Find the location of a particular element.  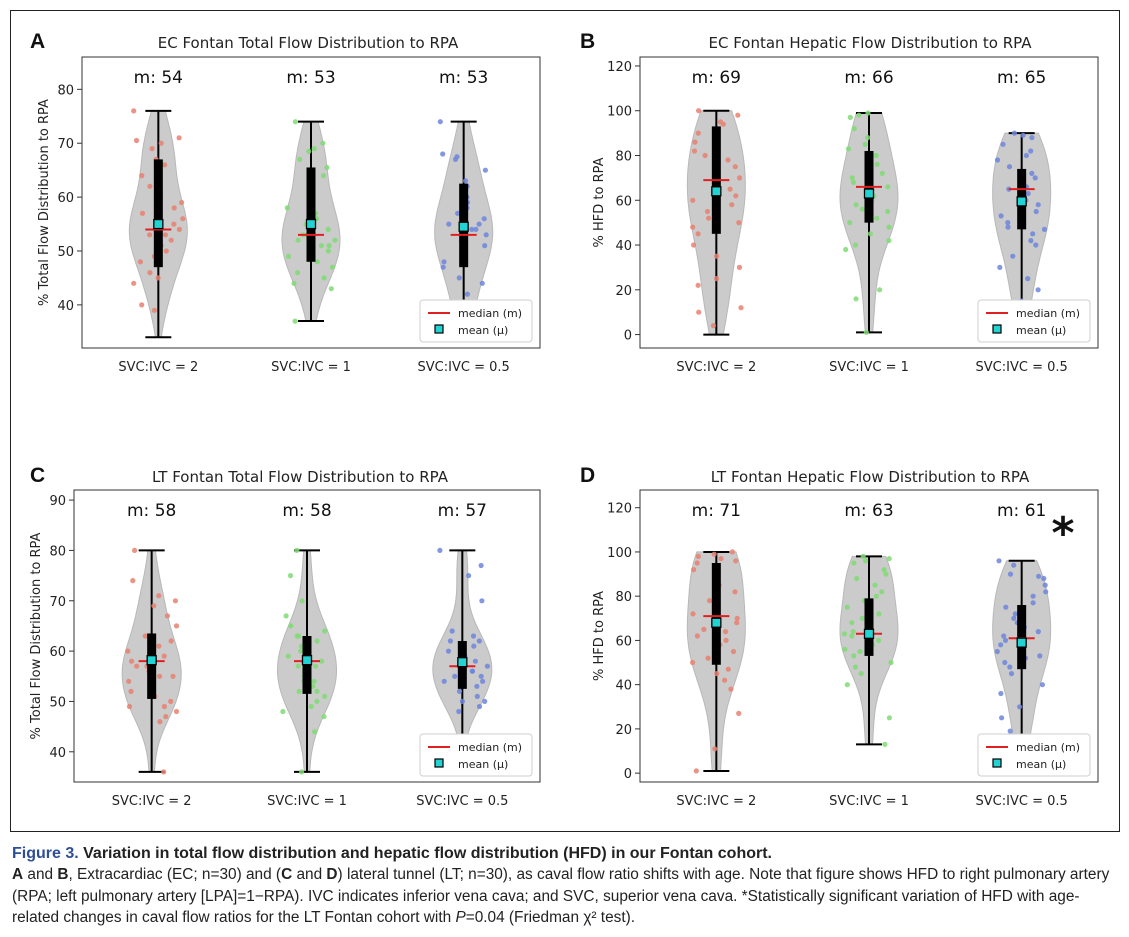

legend-mean-label: mean (μ) is located at coordinates (483, 764).